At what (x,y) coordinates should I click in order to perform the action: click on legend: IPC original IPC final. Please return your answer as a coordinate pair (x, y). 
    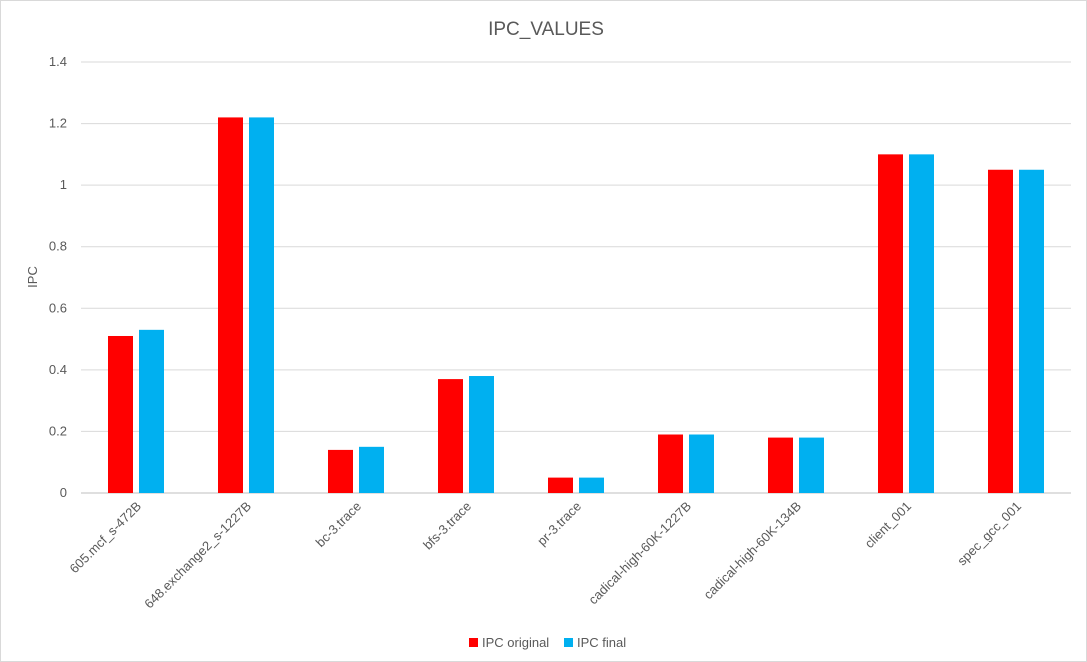
    Looking at the image, I should click on (547, 642).